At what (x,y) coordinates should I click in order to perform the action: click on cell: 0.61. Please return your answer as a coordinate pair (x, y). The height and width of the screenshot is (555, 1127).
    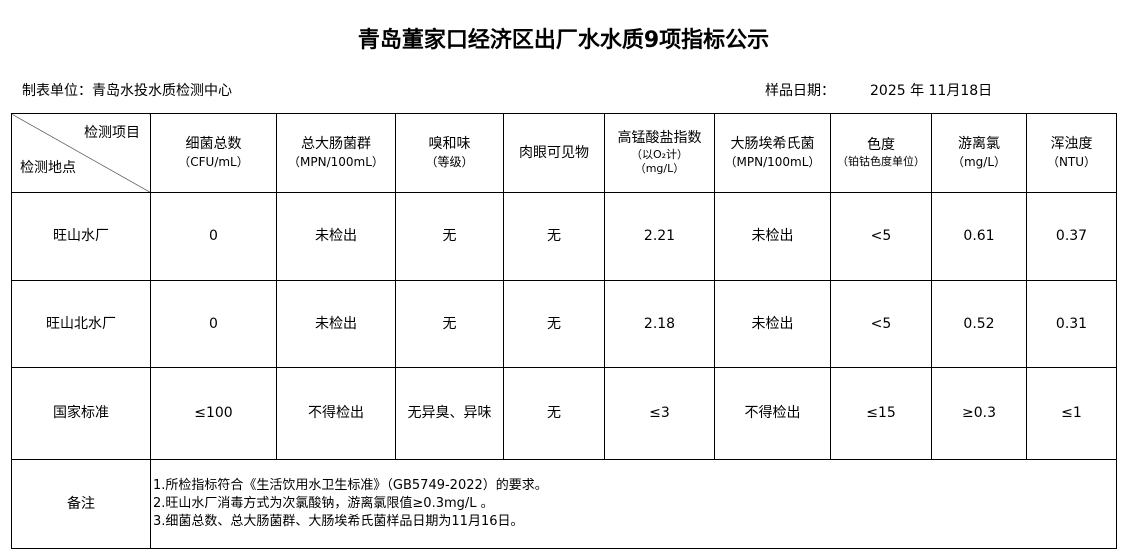
    Looking at the image, I should click on (979, 236).